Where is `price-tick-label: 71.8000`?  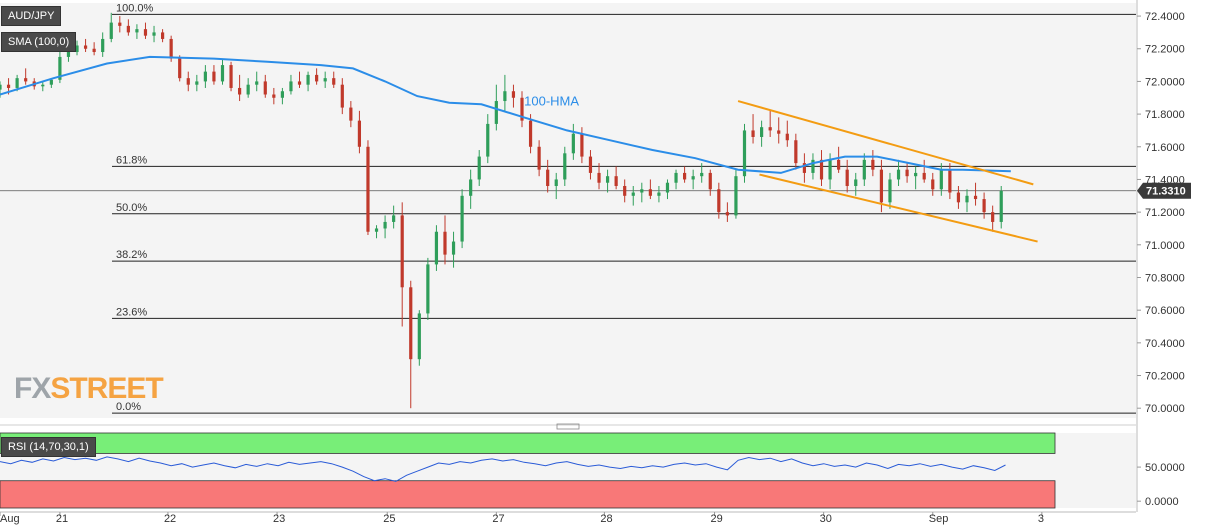 price-tick-label: 71.8000 is located at coordinates (1165, 115).